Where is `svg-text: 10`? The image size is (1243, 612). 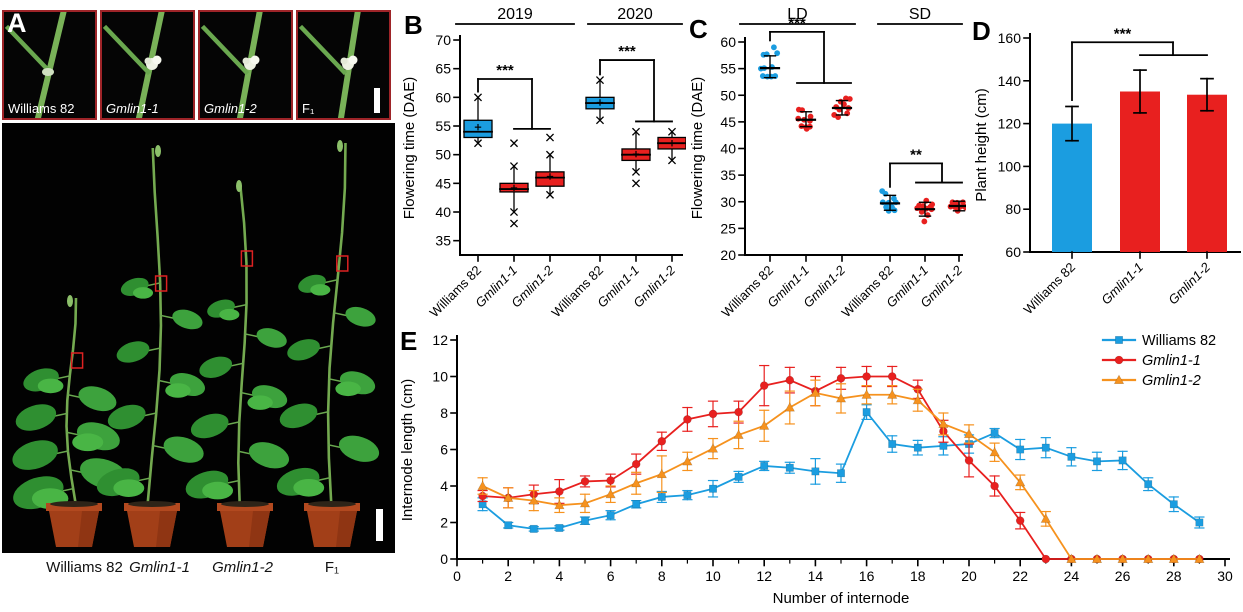 svg-text: 10 is located at coordinates (713, 576).